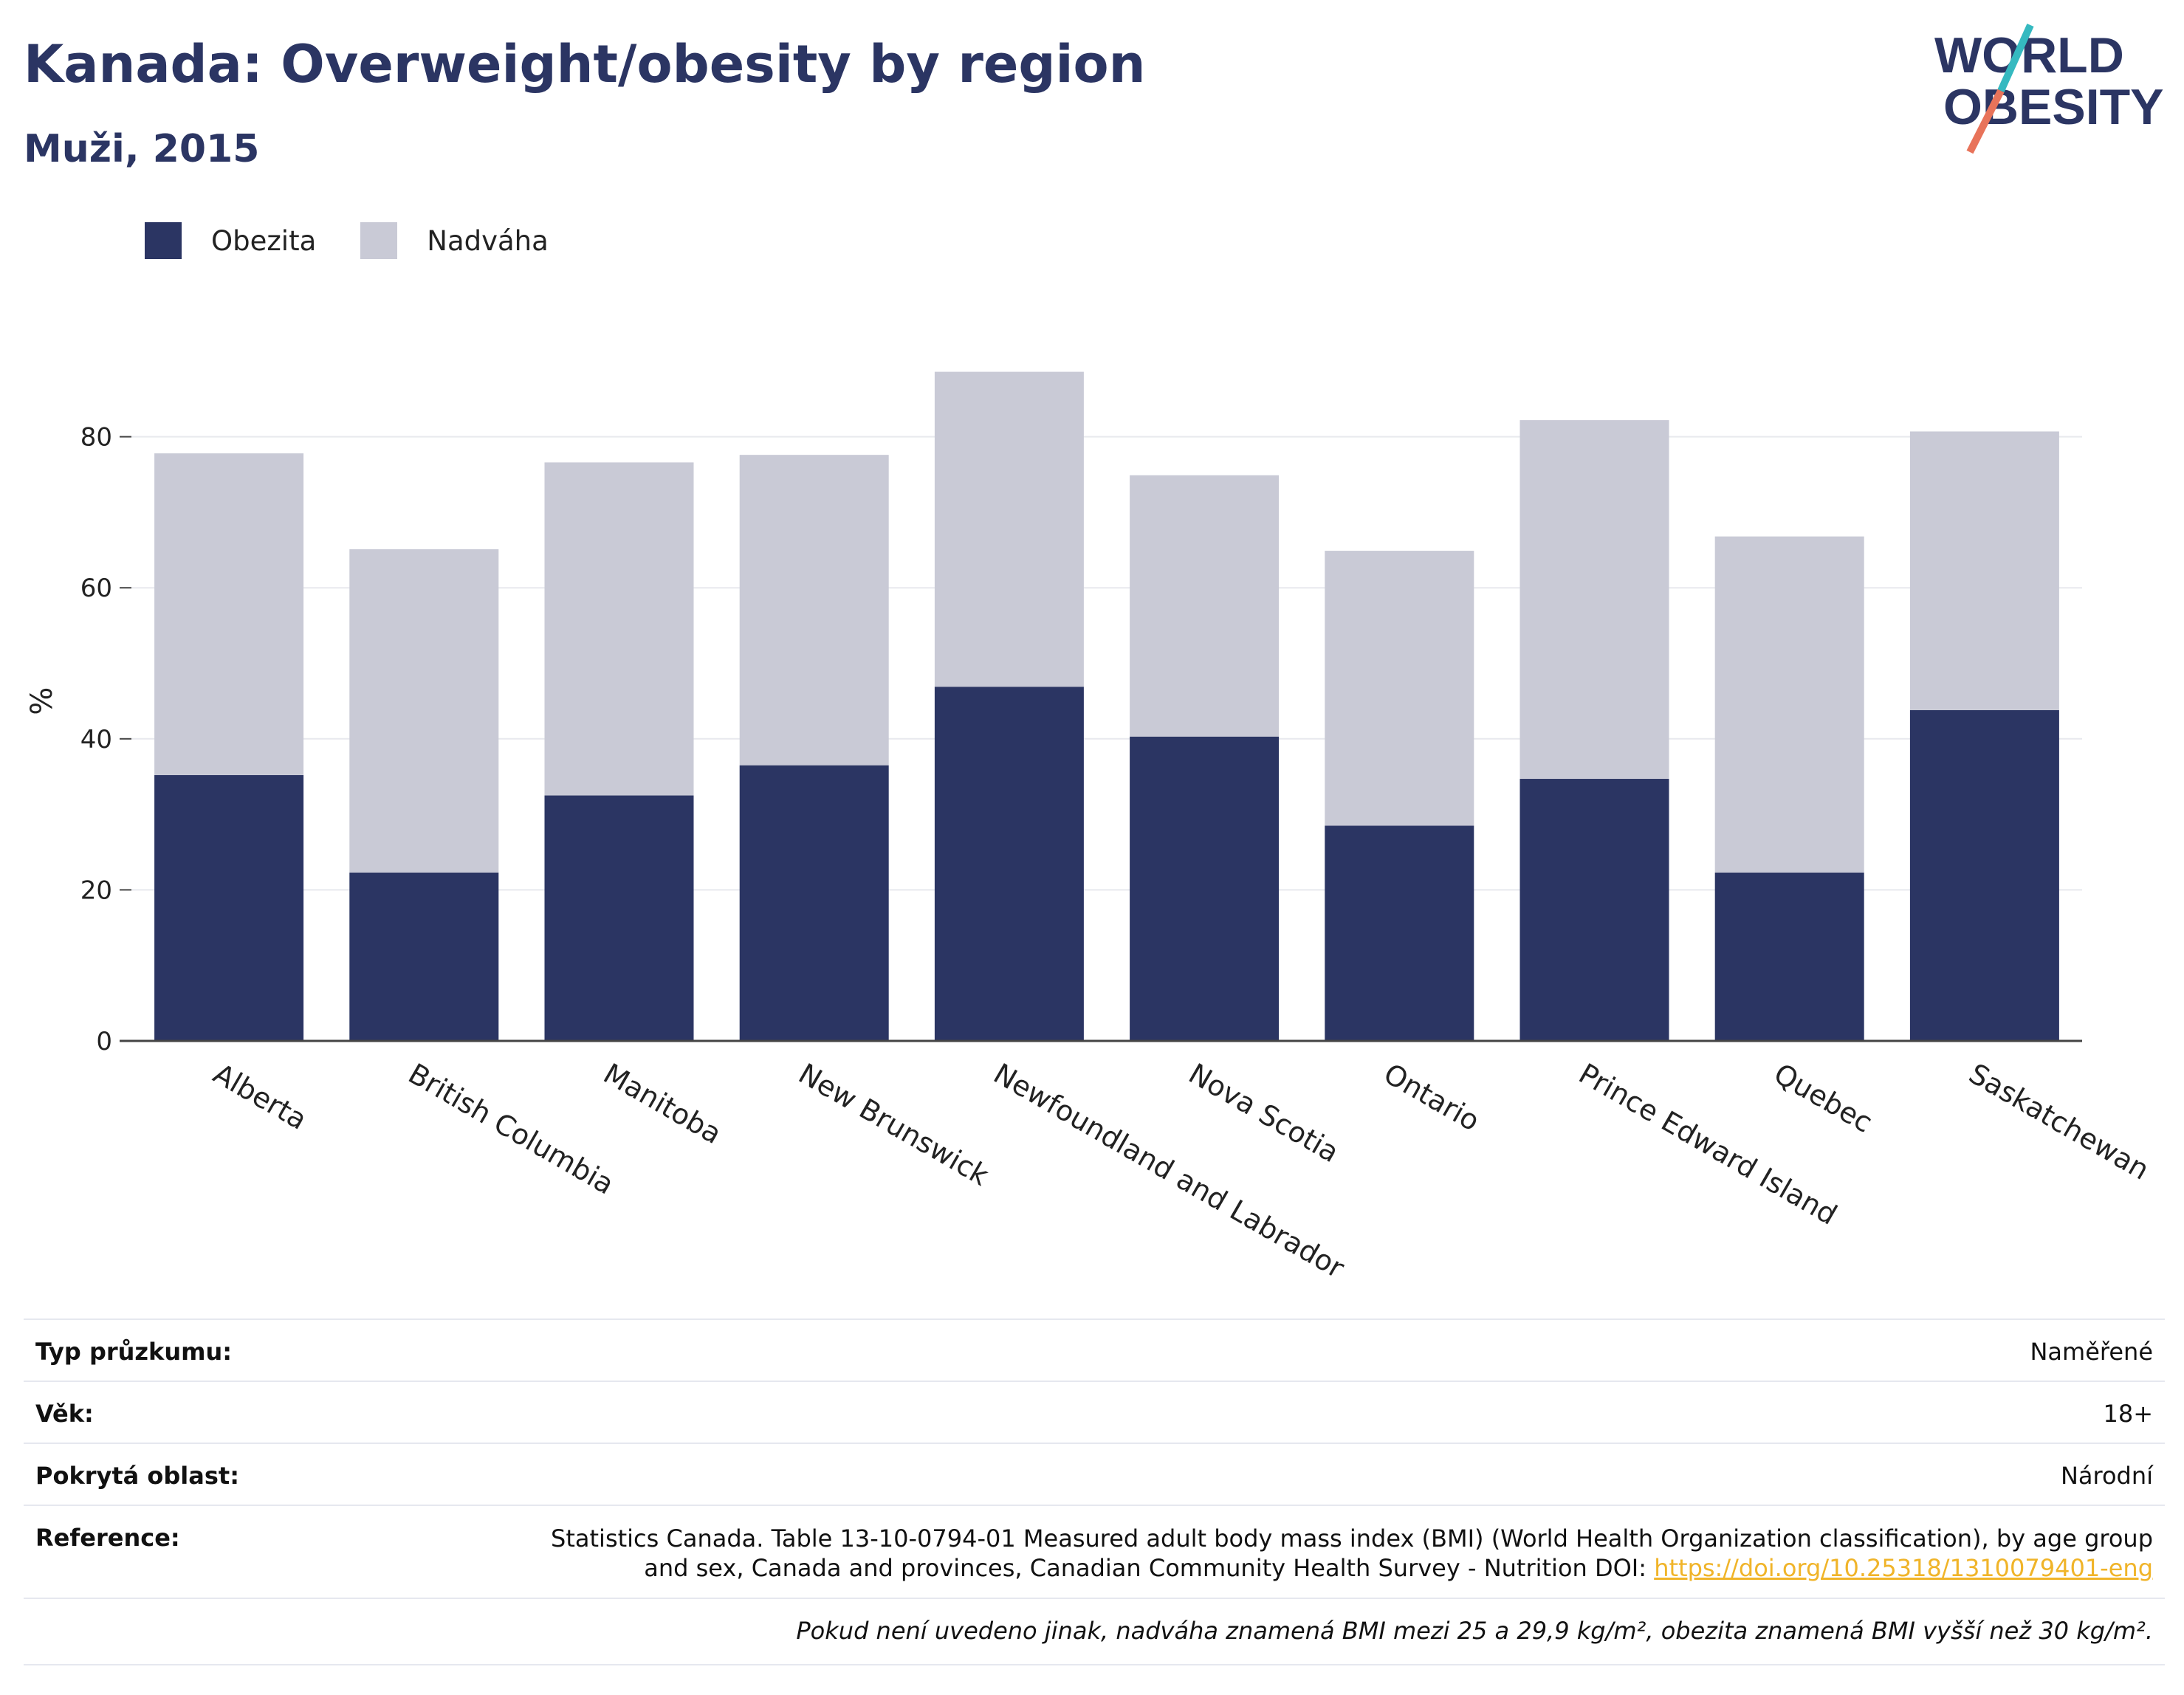  I want to click on meta-key-coverage: Pokrytá oblast:, so click(137, 1476).